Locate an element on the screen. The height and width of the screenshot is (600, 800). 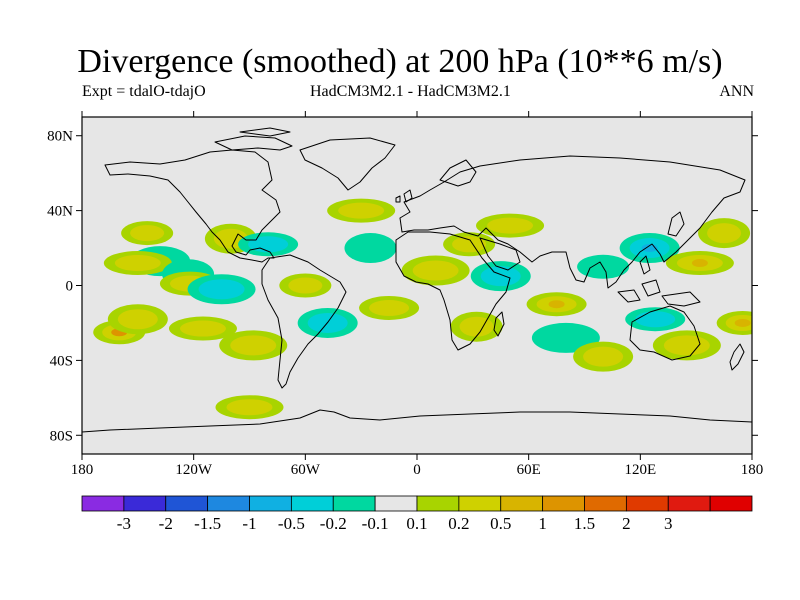
coastline-antarctica is located at coordinates (417, 421).